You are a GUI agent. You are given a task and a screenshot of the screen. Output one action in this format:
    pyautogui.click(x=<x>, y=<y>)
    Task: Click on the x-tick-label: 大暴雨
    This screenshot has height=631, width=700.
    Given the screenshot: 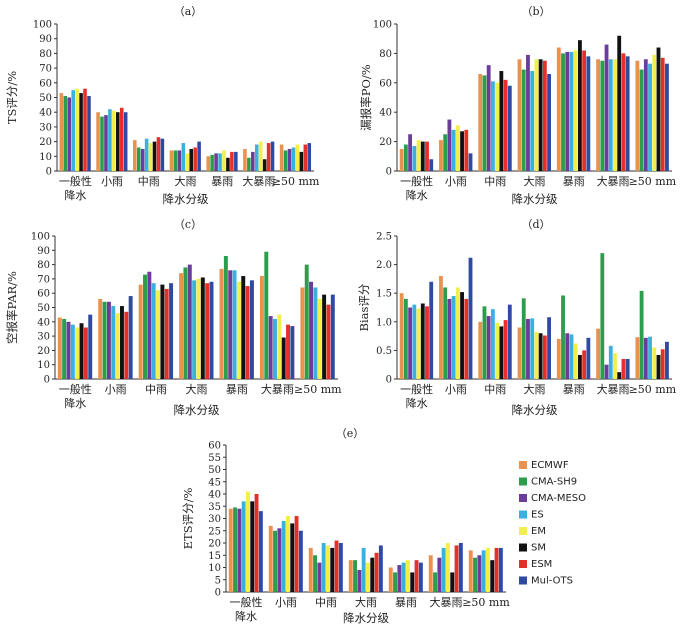 What is the action you would take?
    pyautogui.click(x=446, y=602)
    